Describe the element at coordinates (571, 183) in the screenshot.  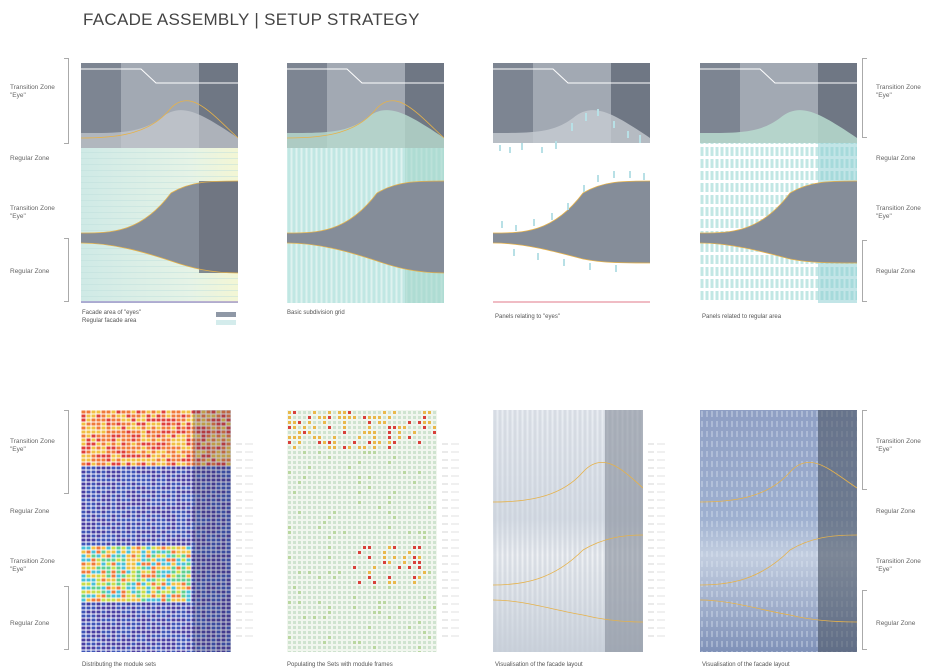
I see `panel-eye-panels` at that location.